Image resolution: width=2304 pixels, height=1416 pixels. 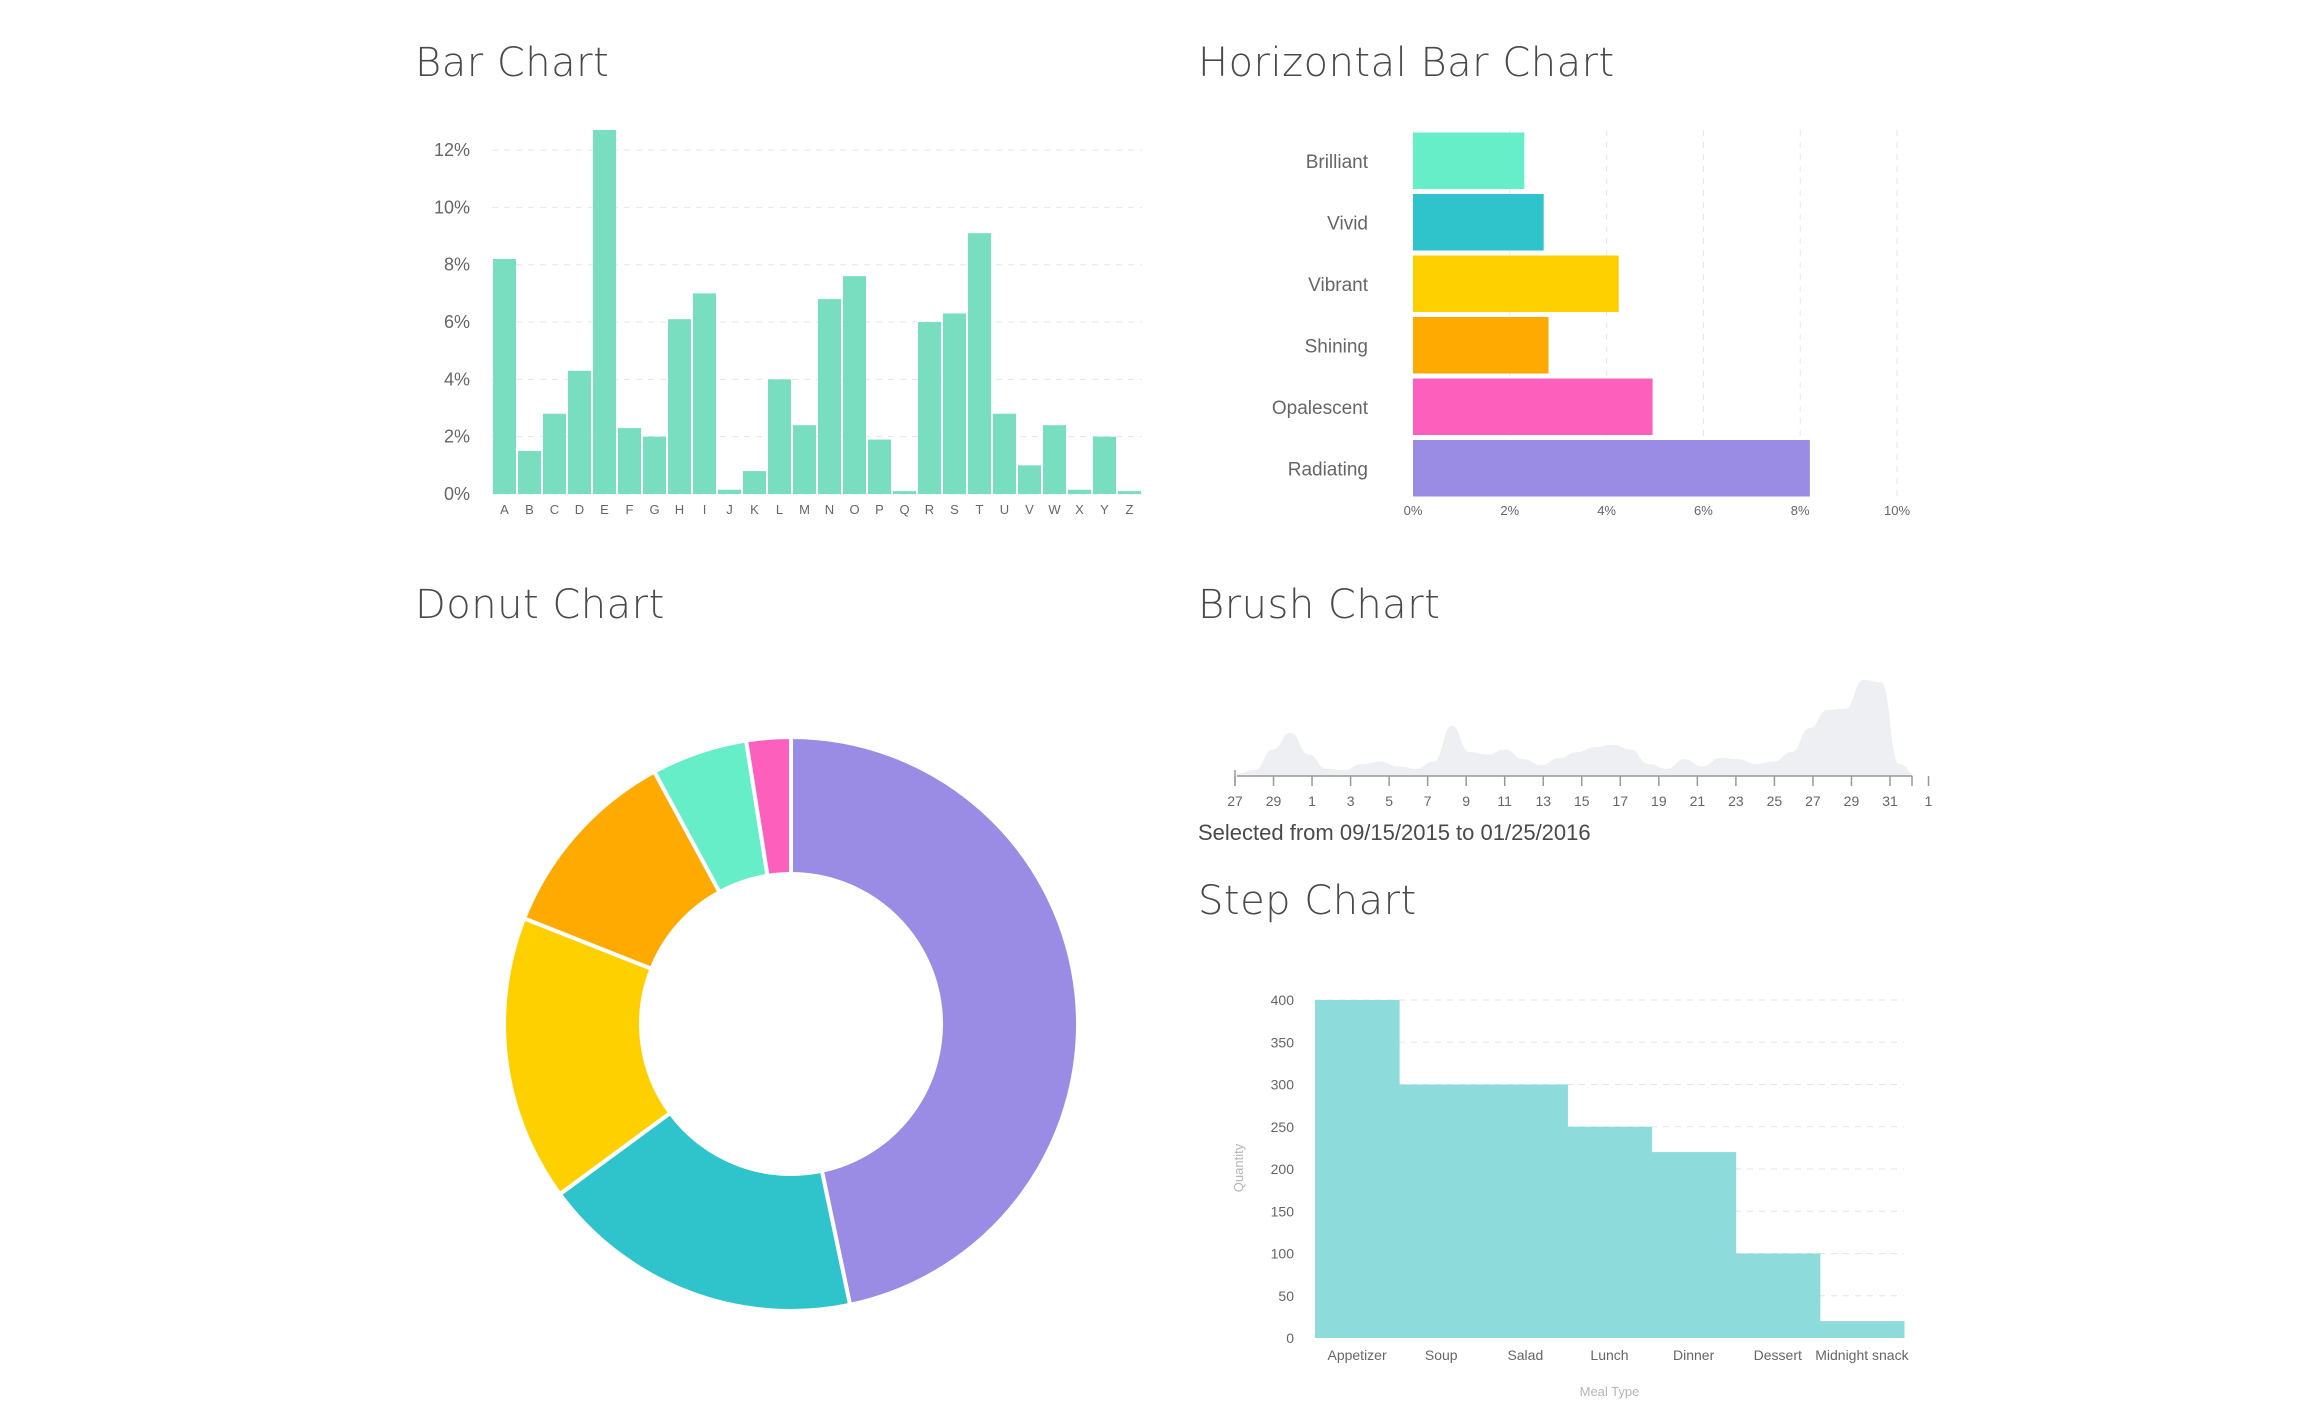 What do you see at coordinates (1328, 469) in the screenshot?
I see `hbar-category-label: Radiating` at bounding box center [1328, 469].